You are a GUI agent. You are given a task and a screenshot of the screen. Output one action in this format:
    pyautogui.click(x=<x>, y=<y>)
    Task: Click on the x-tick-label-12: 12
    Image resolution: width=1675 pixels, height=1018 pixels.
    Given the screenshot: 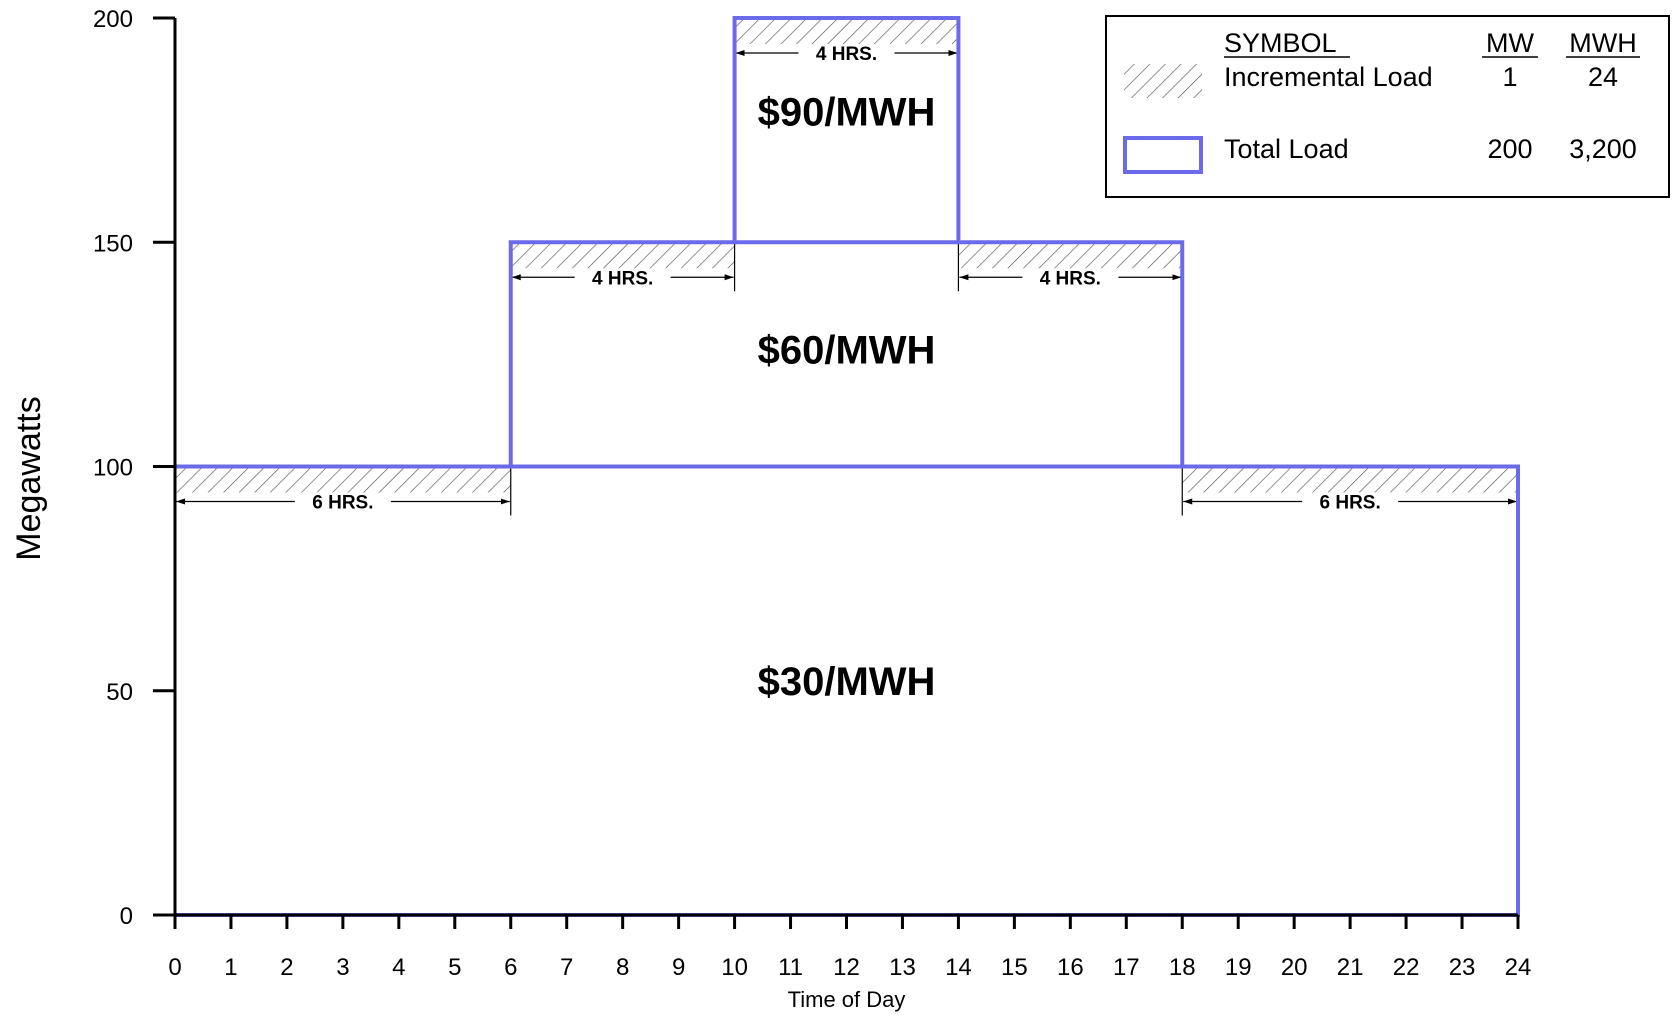 What is the action you would take?
    pyautogui.click(x=846, y=967)
    